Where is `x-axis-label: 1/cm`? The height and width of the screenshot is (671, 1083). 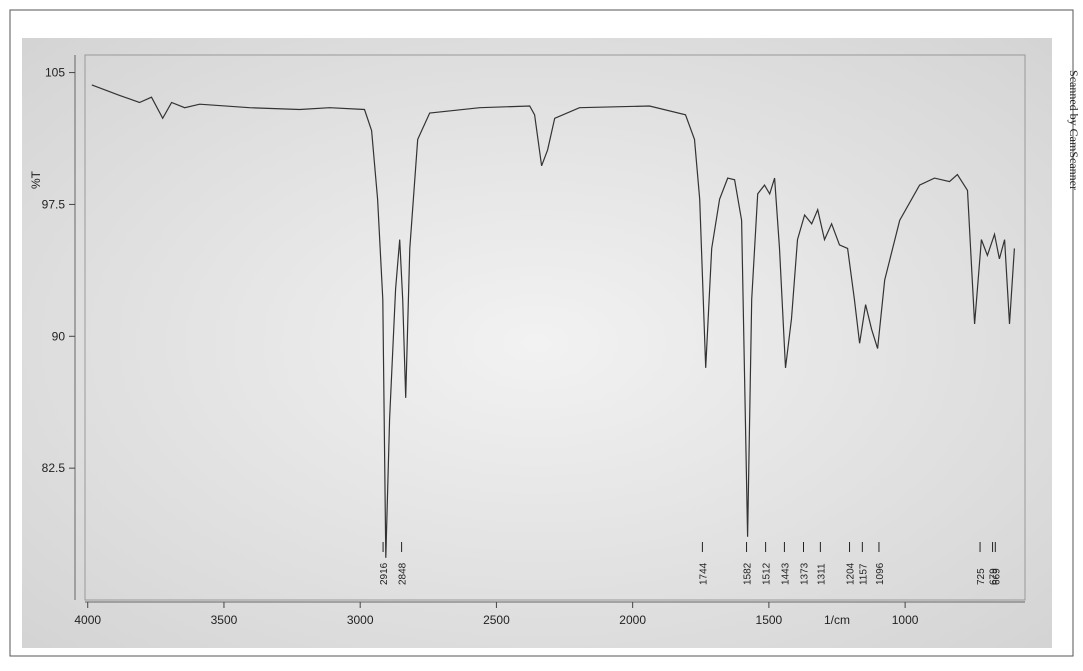
x-axis-label: 1/cm is located at coordinates (837, 620).